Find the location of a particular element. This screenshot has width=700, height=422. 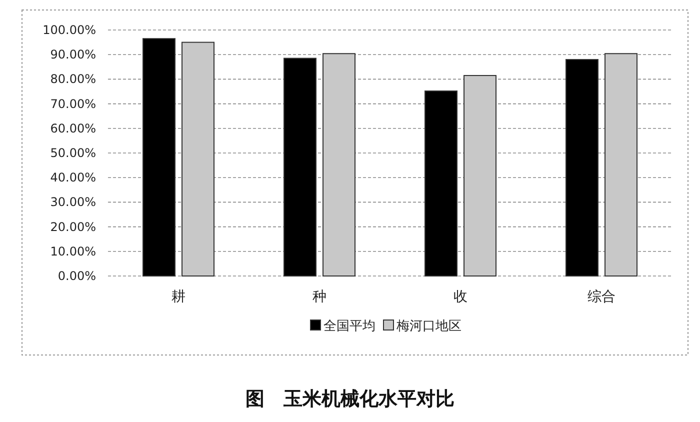

legend-label: 全国平均 is located at coordinates (350, 326).